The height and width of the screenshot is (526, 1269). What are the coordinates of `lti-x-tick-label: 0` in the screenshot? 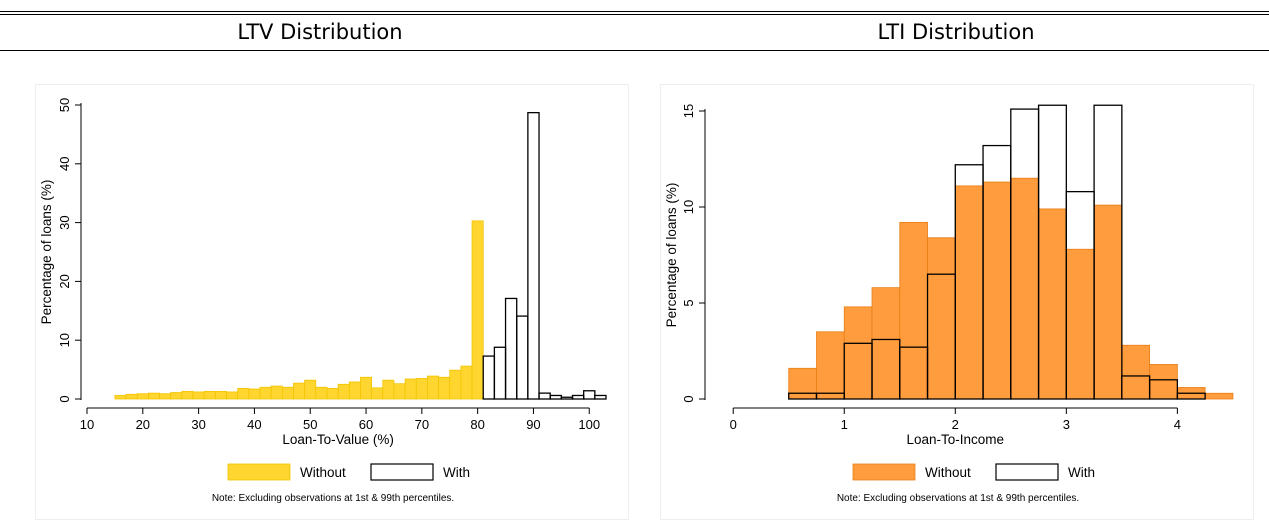 It's located at (733, 424).